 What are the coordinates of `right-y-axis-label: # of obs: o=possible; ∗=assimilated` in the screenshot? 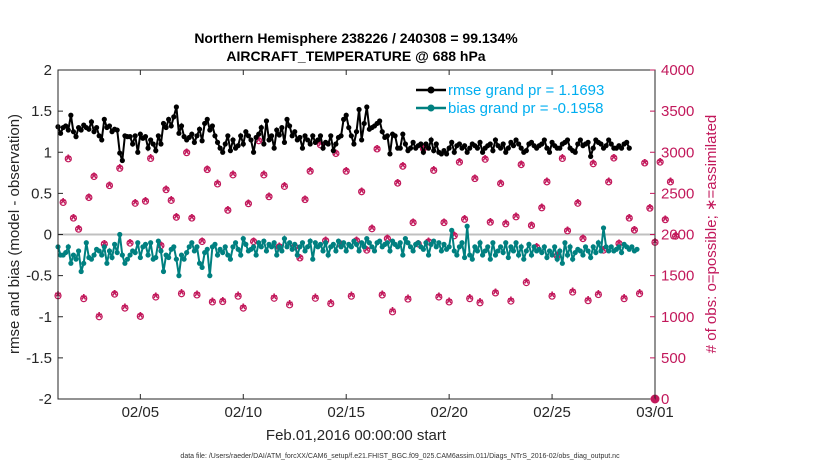 It's located at (711, 234).